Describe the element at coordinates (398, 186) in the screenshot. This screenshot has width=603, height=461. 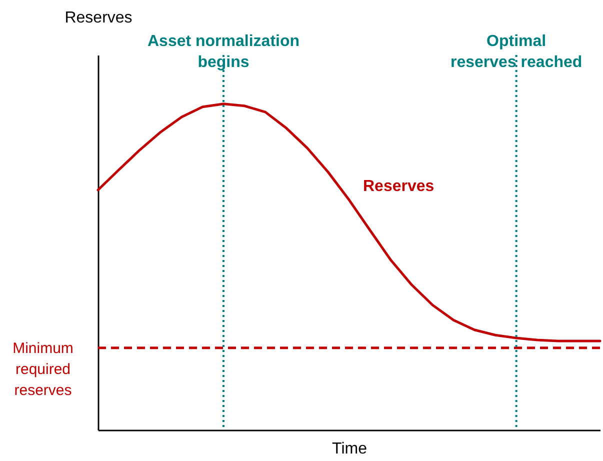
I see `series-label: Reserves` at that location.